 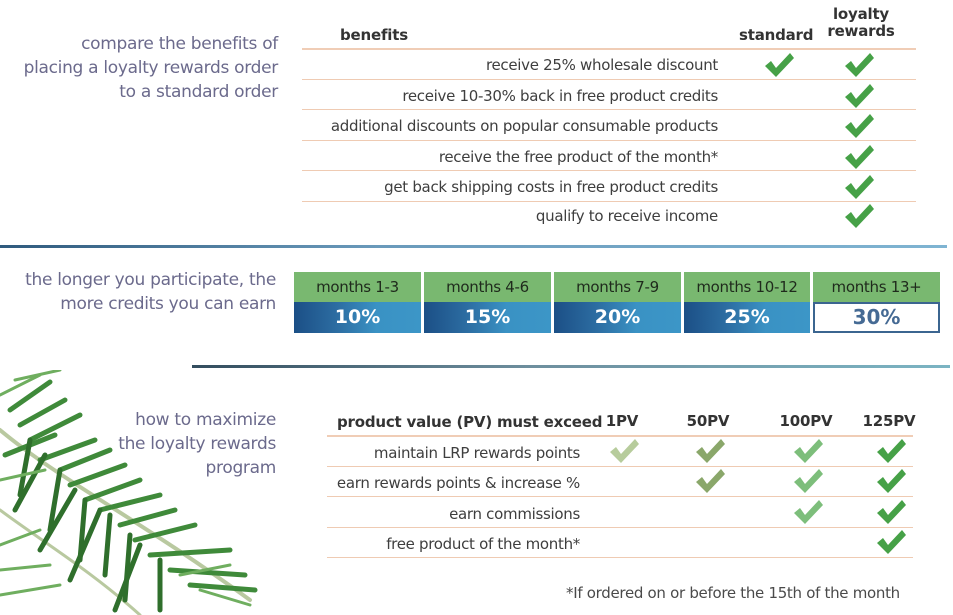 I want to click on standard-check-icon, so click(x=779, y=65).